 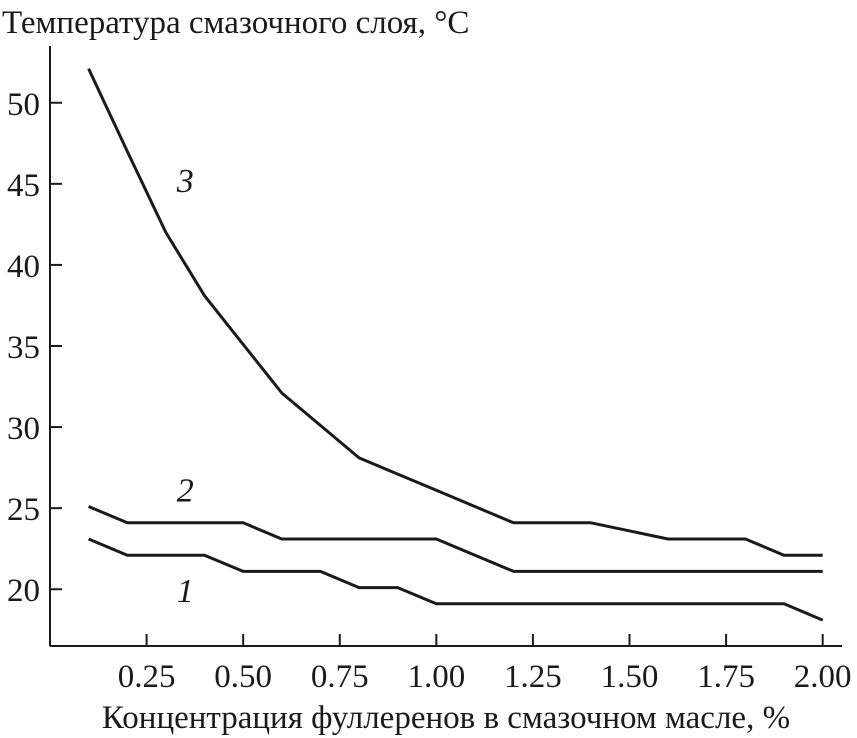 What do you see at coordinates (726, 677) in the screenshot?
I see `x-tick-label: 1.75` at bounding box center [726, 677].